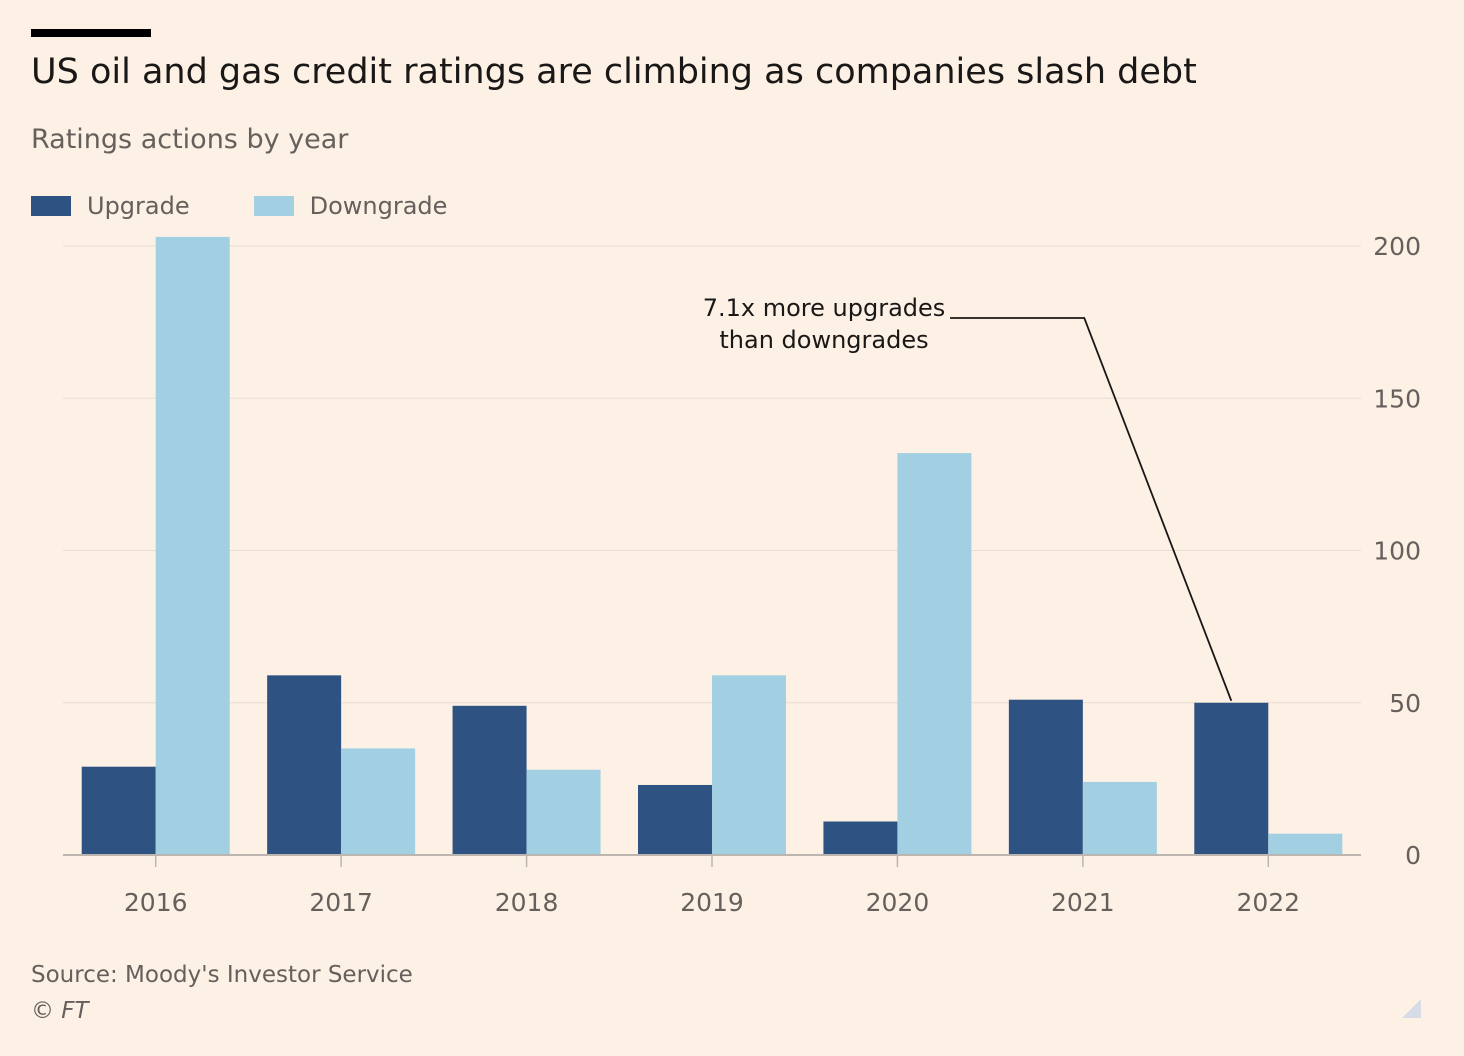  I want to click on y-tick-label-0: 0, so click(1413, 855).